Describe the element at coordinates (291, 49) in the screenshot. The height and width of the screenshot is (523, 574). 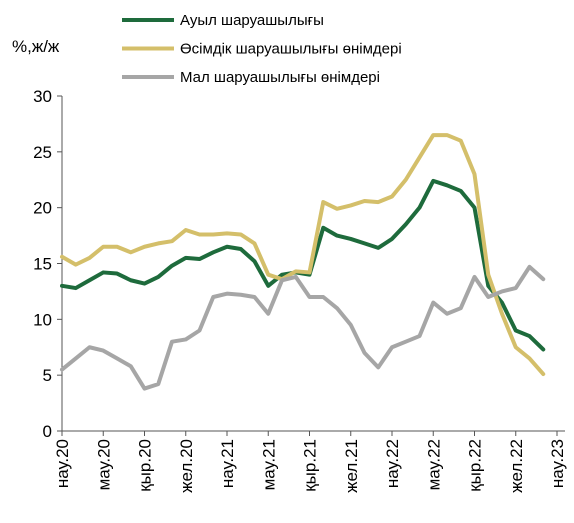
I see `legend-label: Өсімдік шаруашылығы өнімдері` at that location.